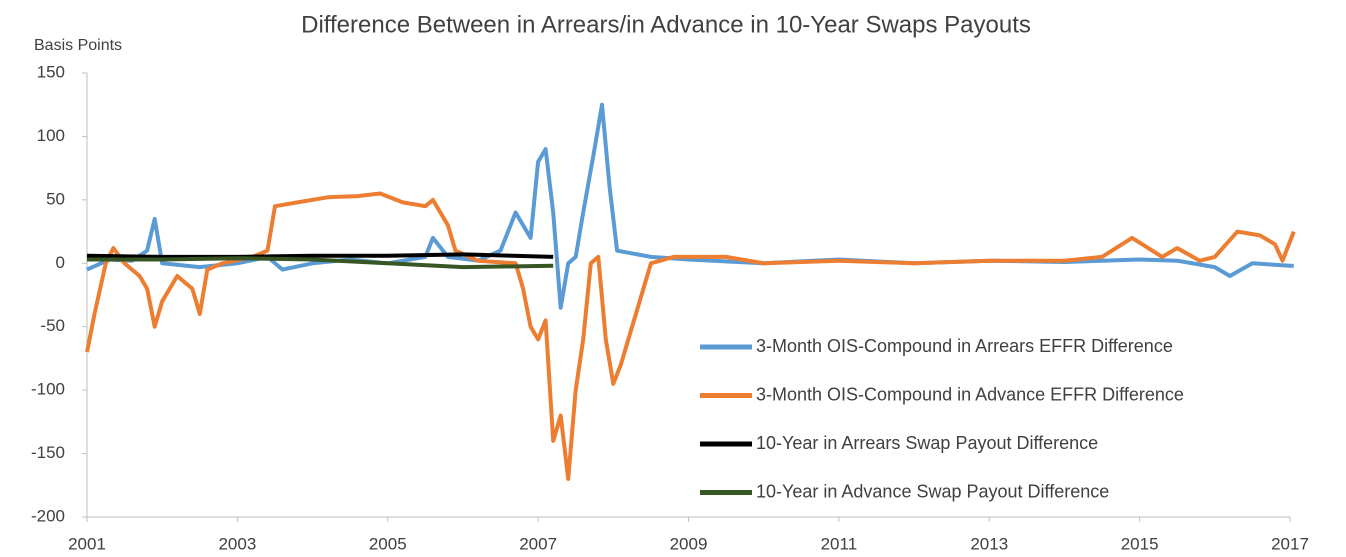 Image resolution: width=1346 pixels, height=557 pixels. I want to click on x-tick-label: 2003, so click(237, 543).